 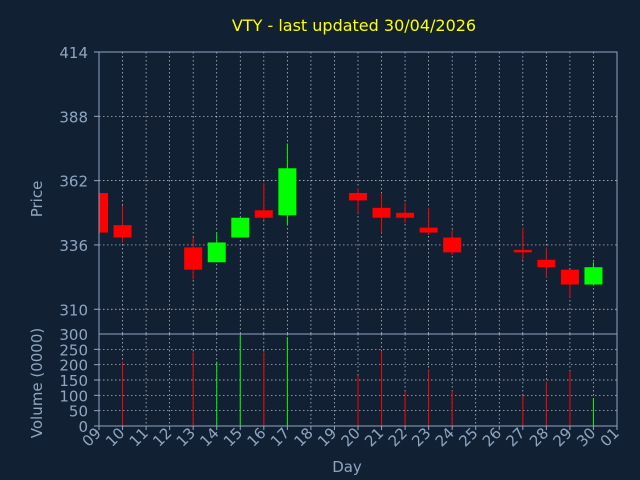 I want to click on x-tick-label: 14, so click(x=209, y=437).